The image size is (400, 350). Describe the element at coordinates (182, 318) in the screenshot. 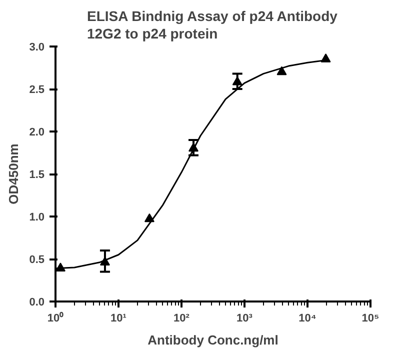

I see `x-tick-label: 10²` at that location.